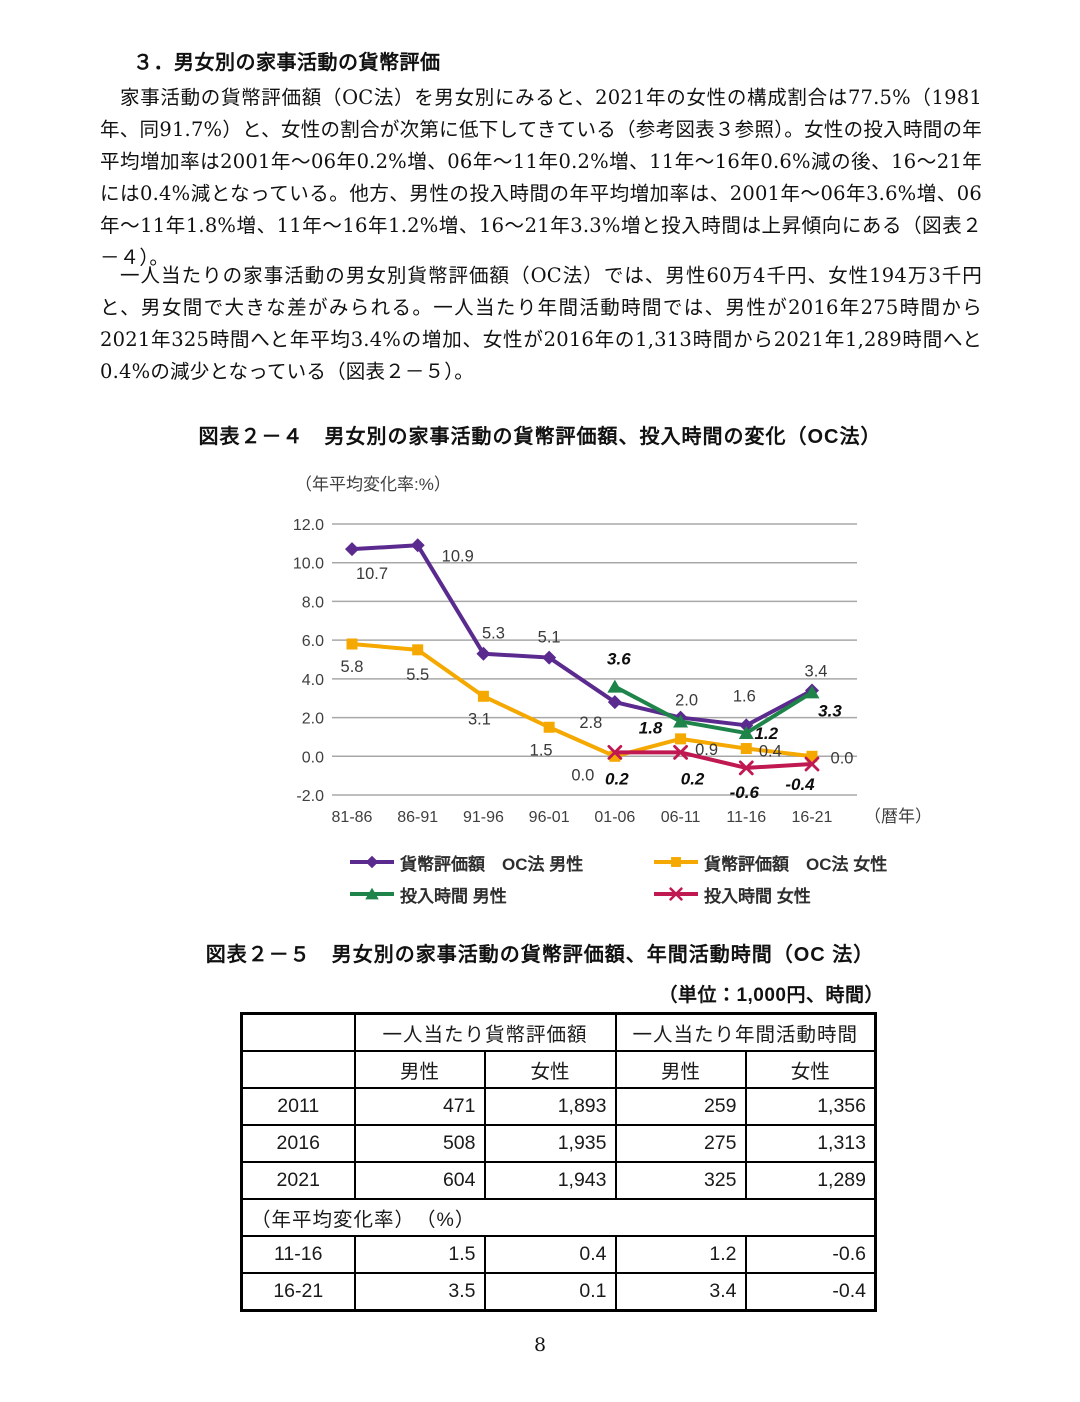  What do you see at coordinates (796, 864) in the screenshot?
I see `legend-label: 貨幣評価額 OC法 女性` at bounding box center [796, 864].